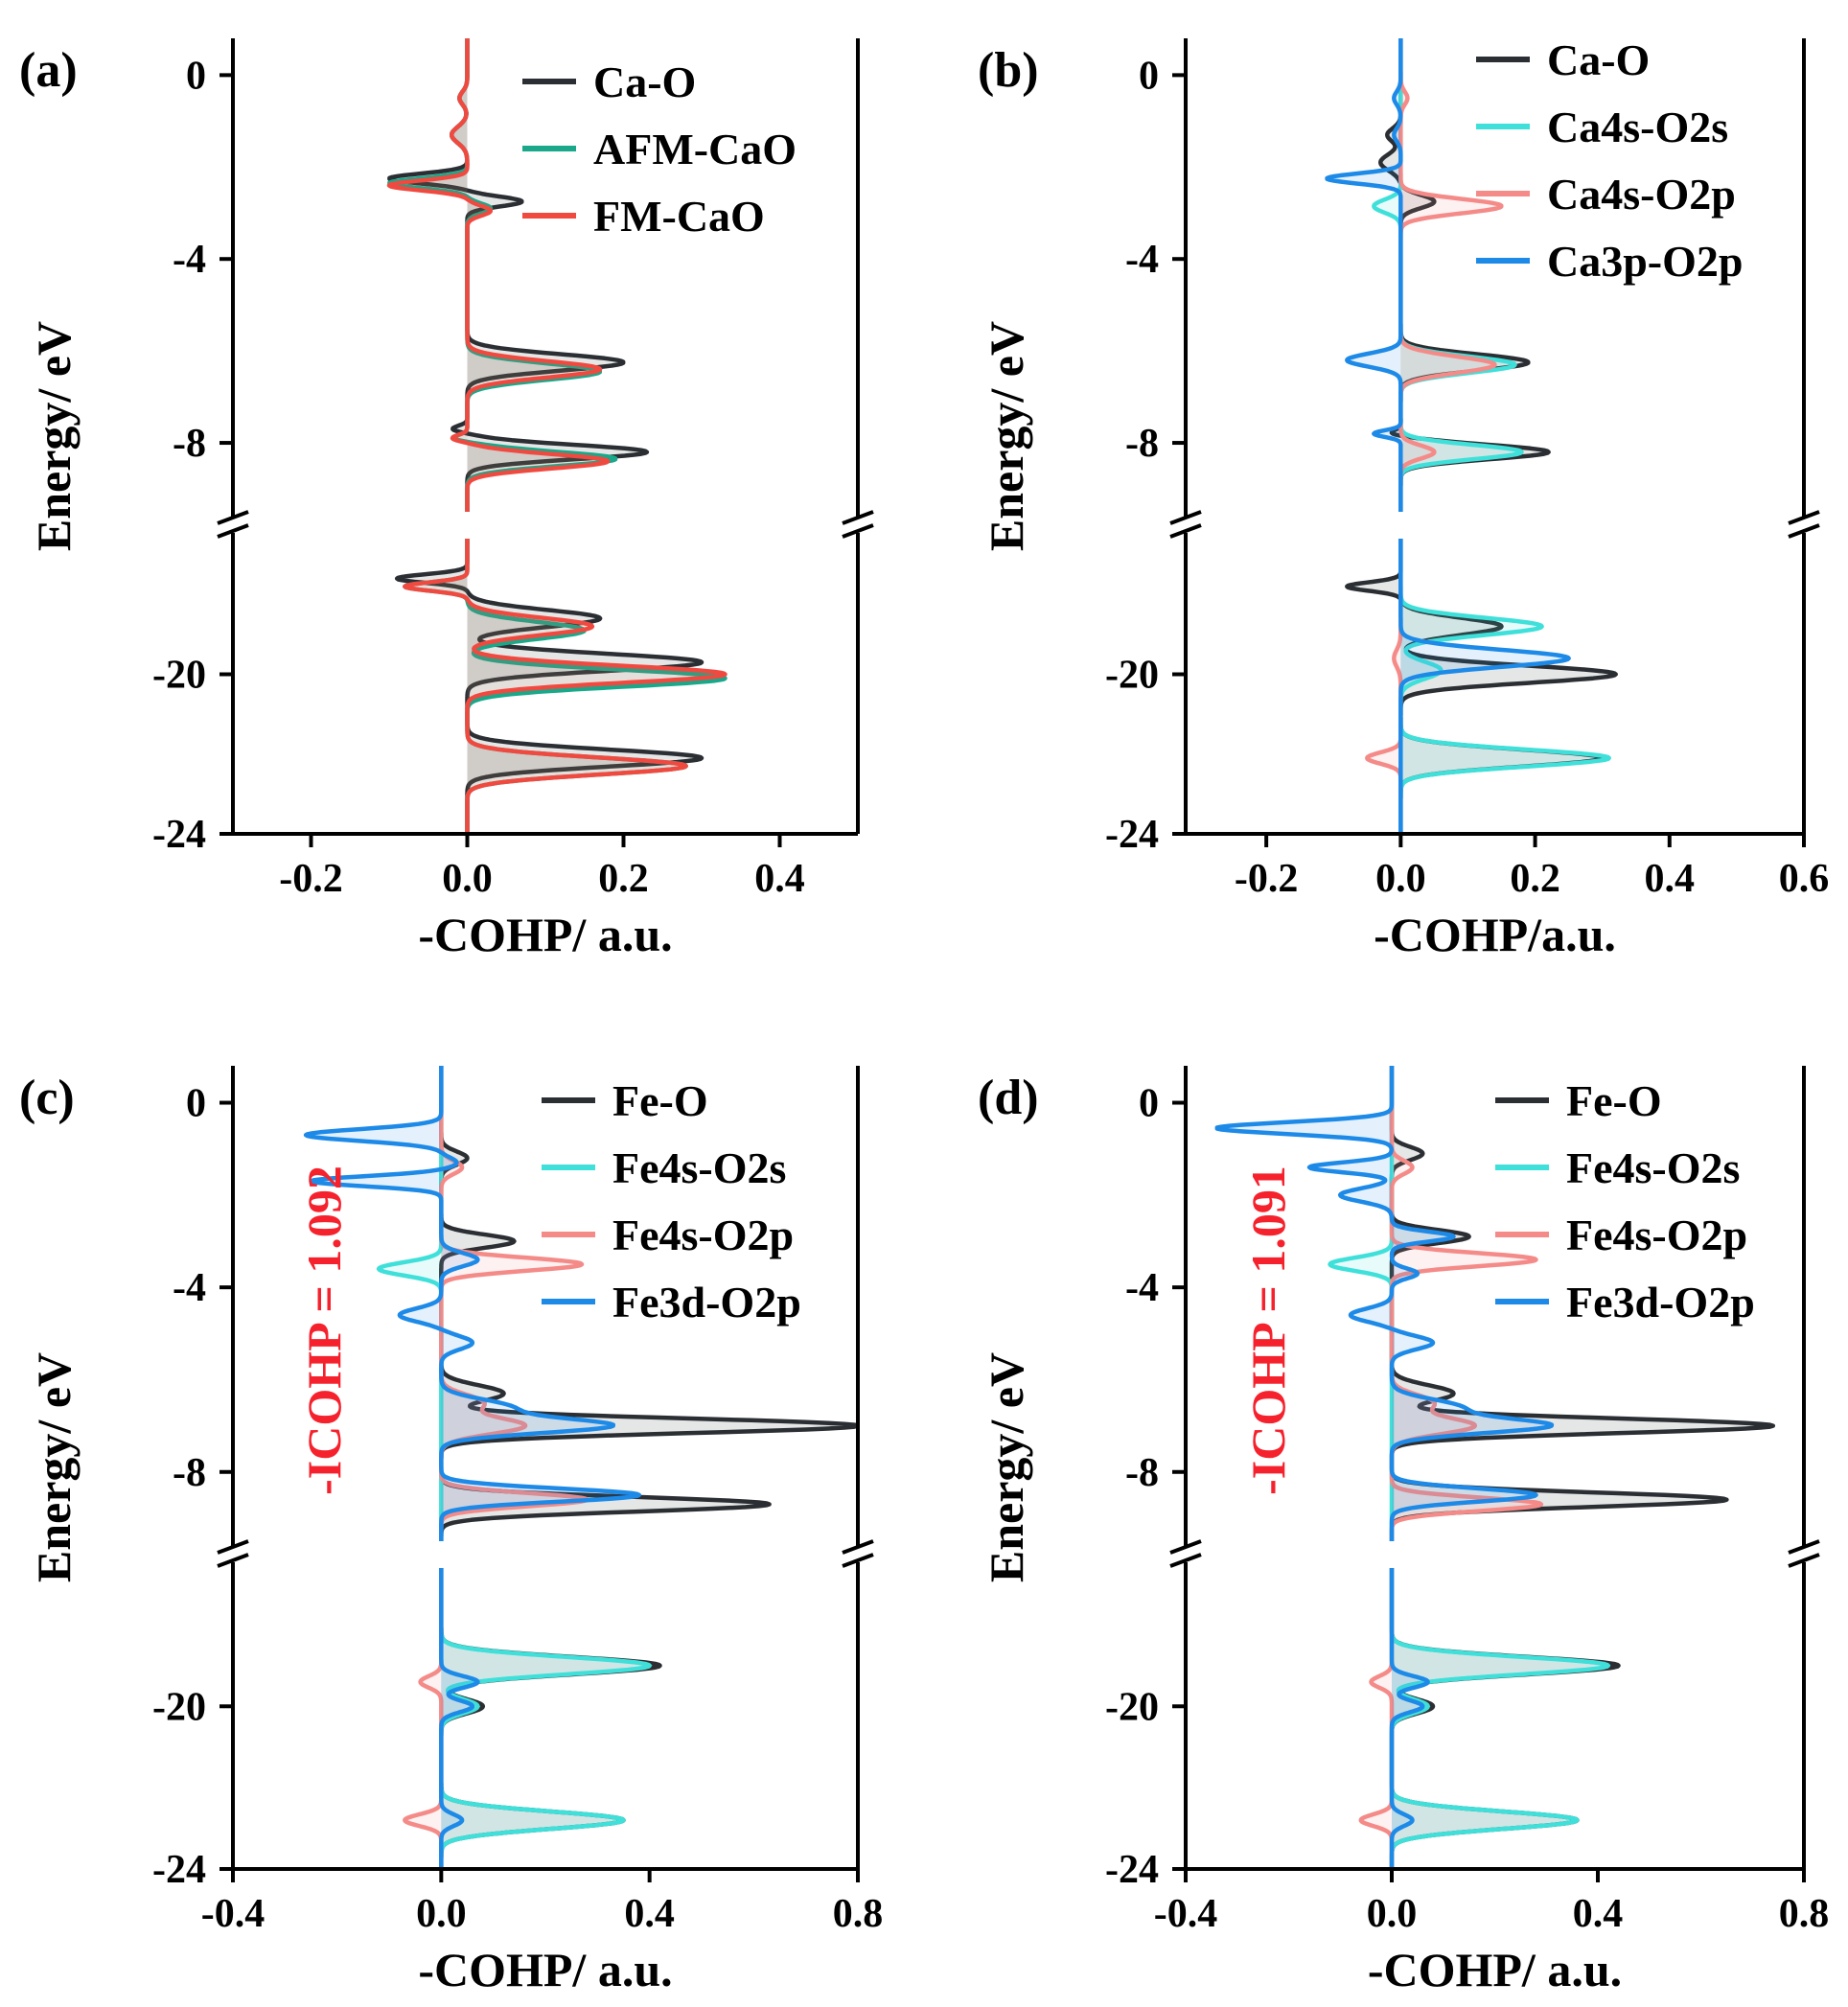 This screenshot has width=1848, height=2007. Describe the element at coordinates (660, 1100) in the screenshot. I see `legend-entry: Fe-O` at that location.